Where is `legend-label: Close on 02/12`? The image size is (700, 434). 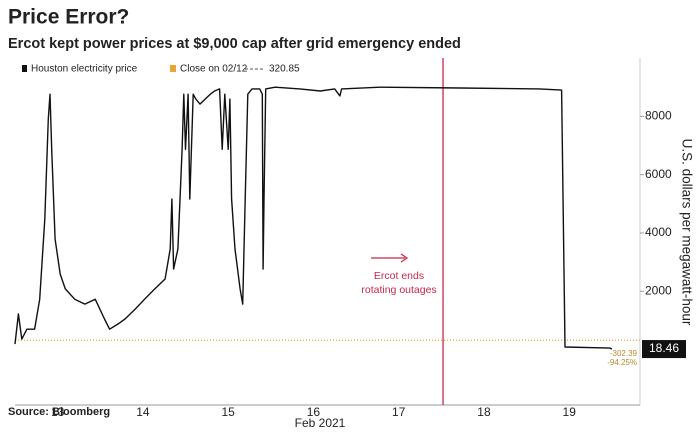 legend-label: Close on 02/12 is located at coordinates (214, 69).